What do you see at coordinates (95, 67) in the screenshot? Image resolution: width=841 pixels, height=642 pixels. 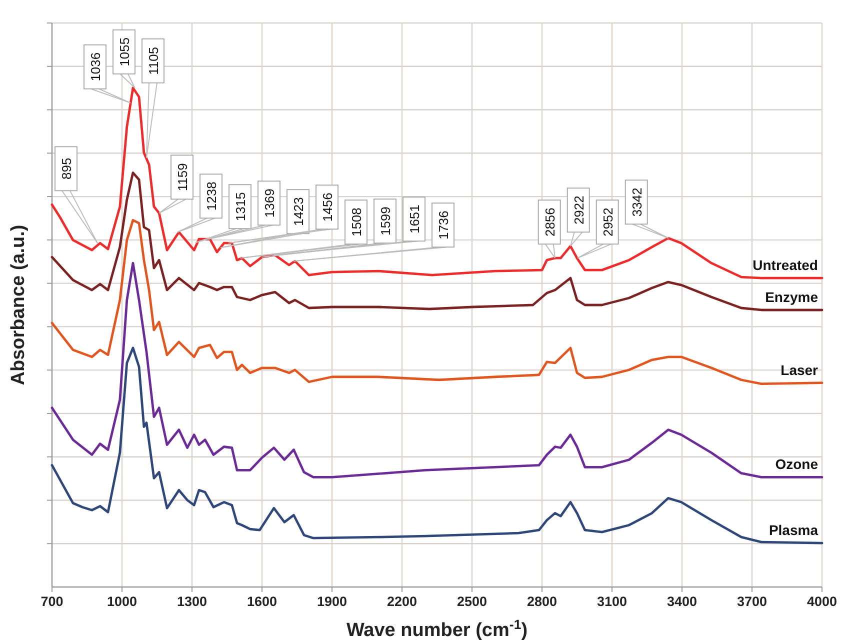 I see `annotation: 1036` at bounding box center [95, 67].